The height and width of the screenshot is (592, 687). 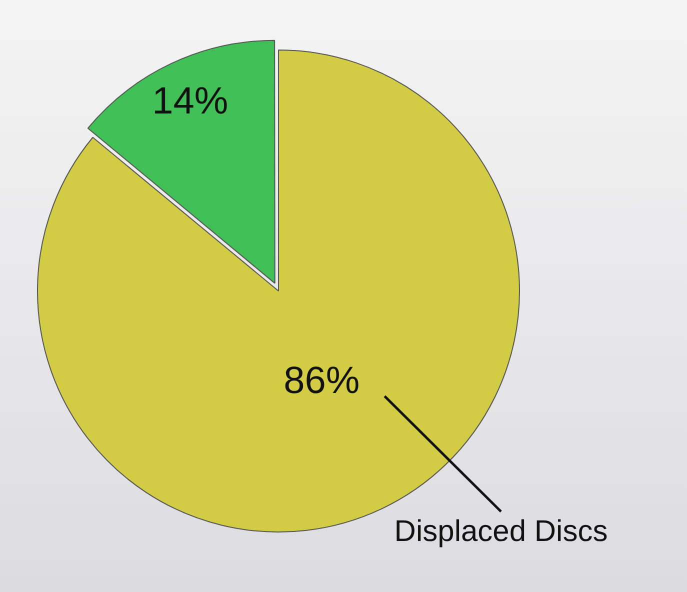 I want to click on data-label: 86%, so click(x=322, y=381).